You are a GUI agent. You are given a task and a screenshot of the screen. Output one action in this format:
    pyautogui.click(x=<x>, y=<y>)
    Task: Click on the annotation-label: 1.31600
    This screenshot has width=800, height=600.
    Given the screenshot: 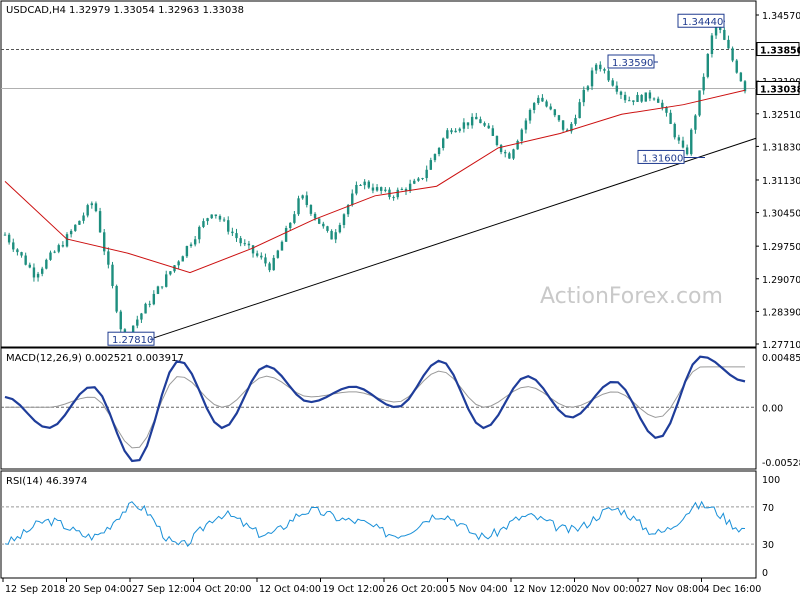 What is the action you would take?
    pyautogui.click(x=662, y=158)
    